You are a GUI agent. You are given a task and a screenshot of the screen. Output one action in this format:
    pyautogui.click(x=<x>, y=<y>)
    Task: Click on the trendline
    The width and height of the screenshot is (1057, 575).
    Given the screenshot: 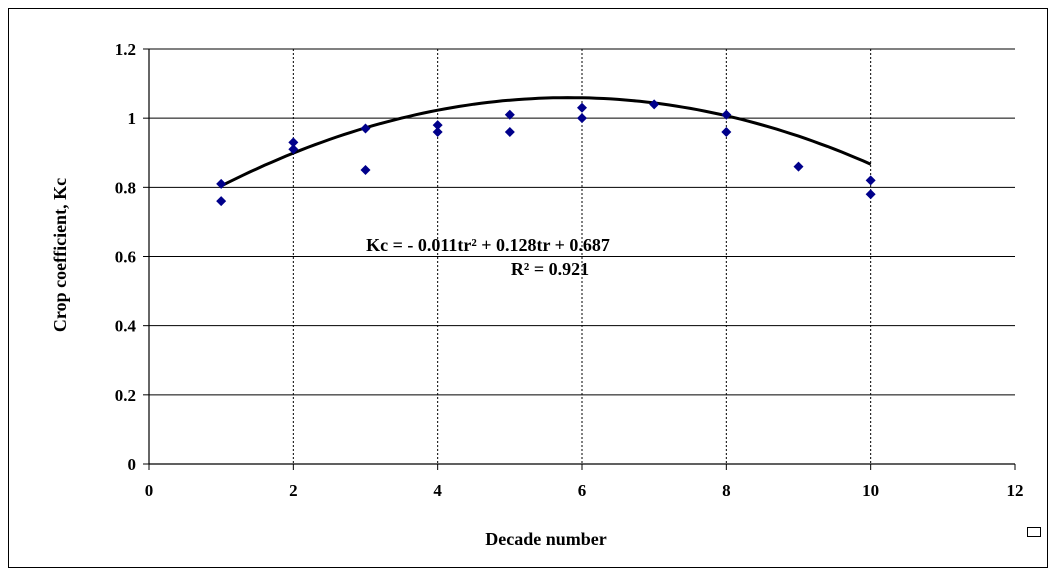 What is the action you would take?
    pyautogui.click(x=546, y=142)
    